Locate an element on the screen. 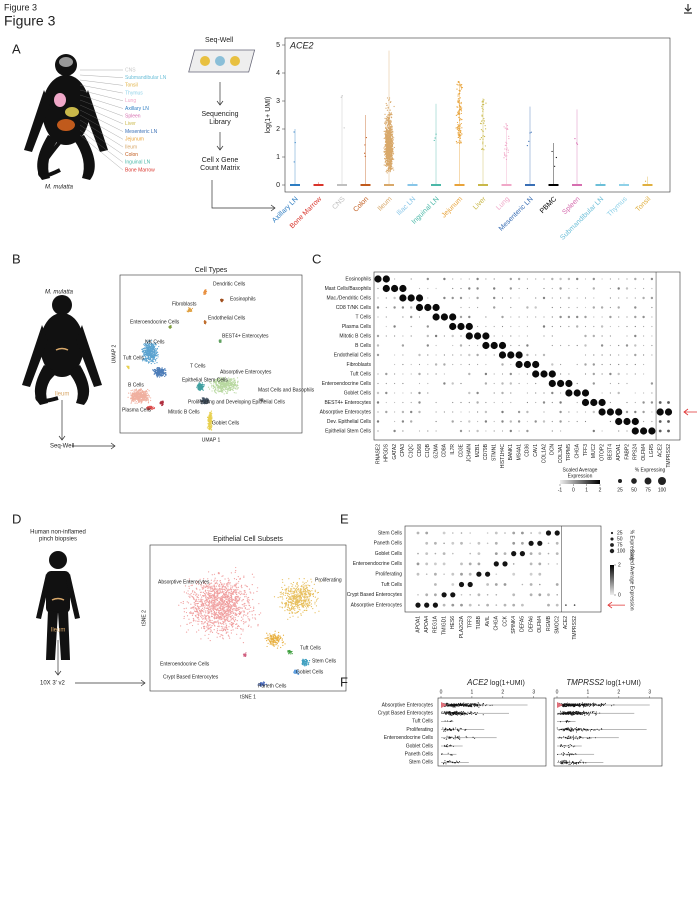 The width and height of the screenshot is (700, 905). gene-label: RNASE2 is located at coordinates (378, 454).